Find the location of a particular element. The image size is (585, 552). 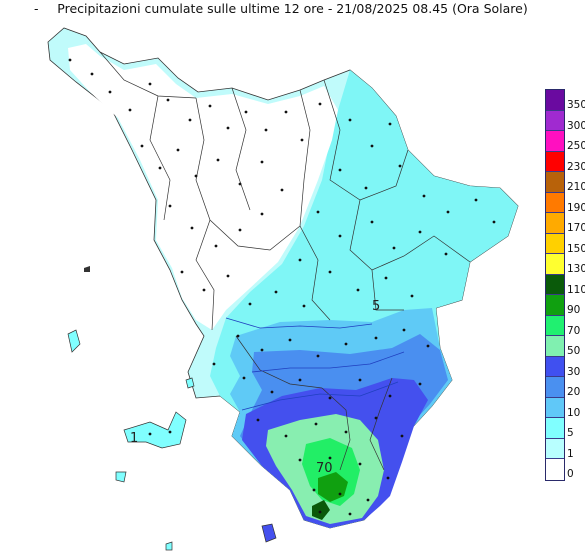

legend-label-90: 90 is located at coordinates (574, 310).